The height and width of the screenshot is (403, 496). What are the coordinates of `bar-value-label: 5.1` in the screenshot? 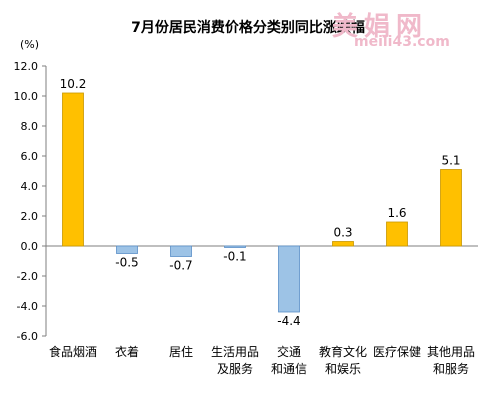 It's located at (450, 161).